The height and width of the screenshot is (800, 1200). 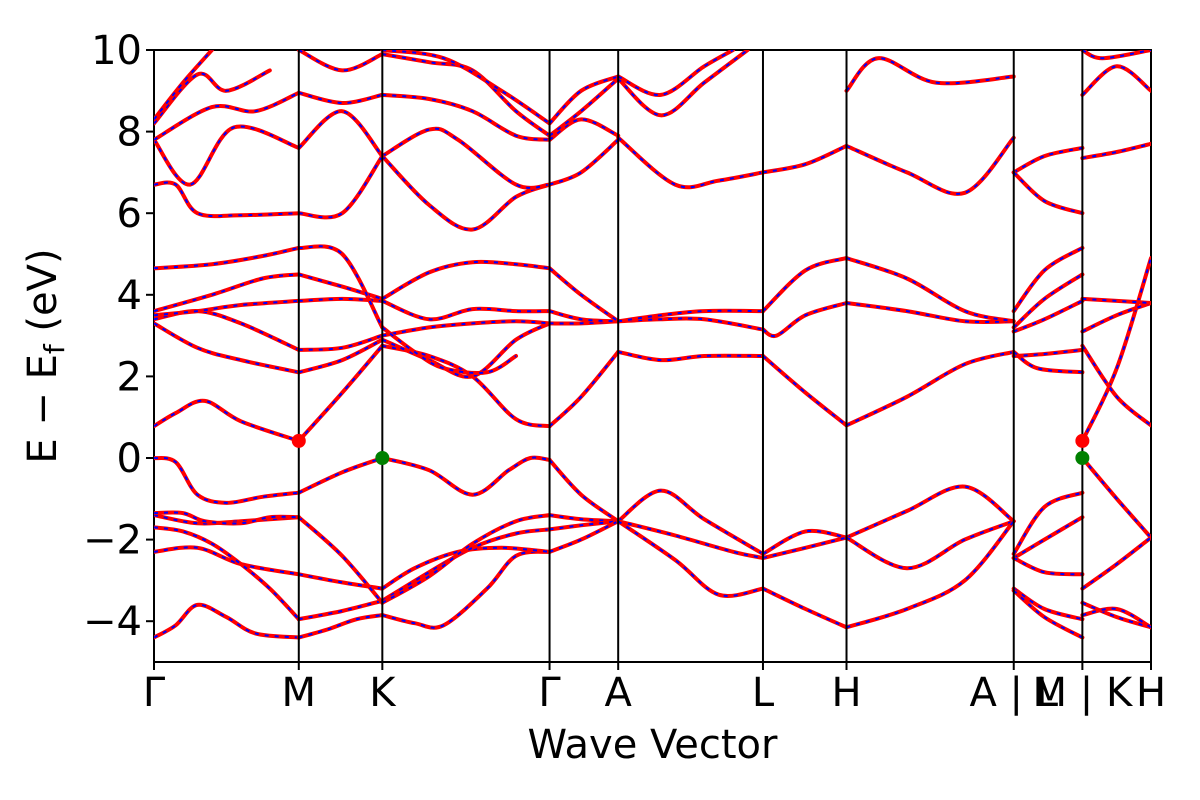 I want to click on cbm-marker, so click(x=1082, y=440).